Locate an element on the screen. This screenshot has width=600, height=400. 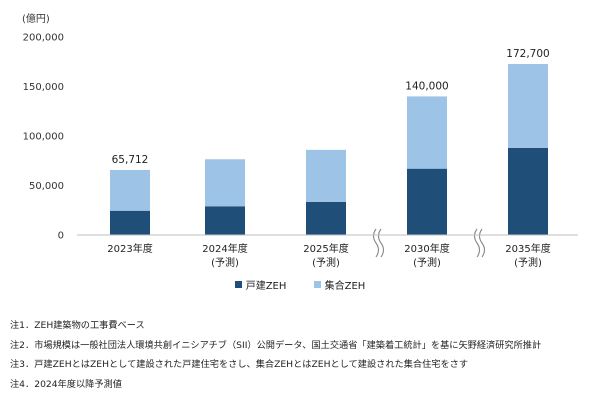
category-label: 2035年度 is located at coordinates (527, 248).